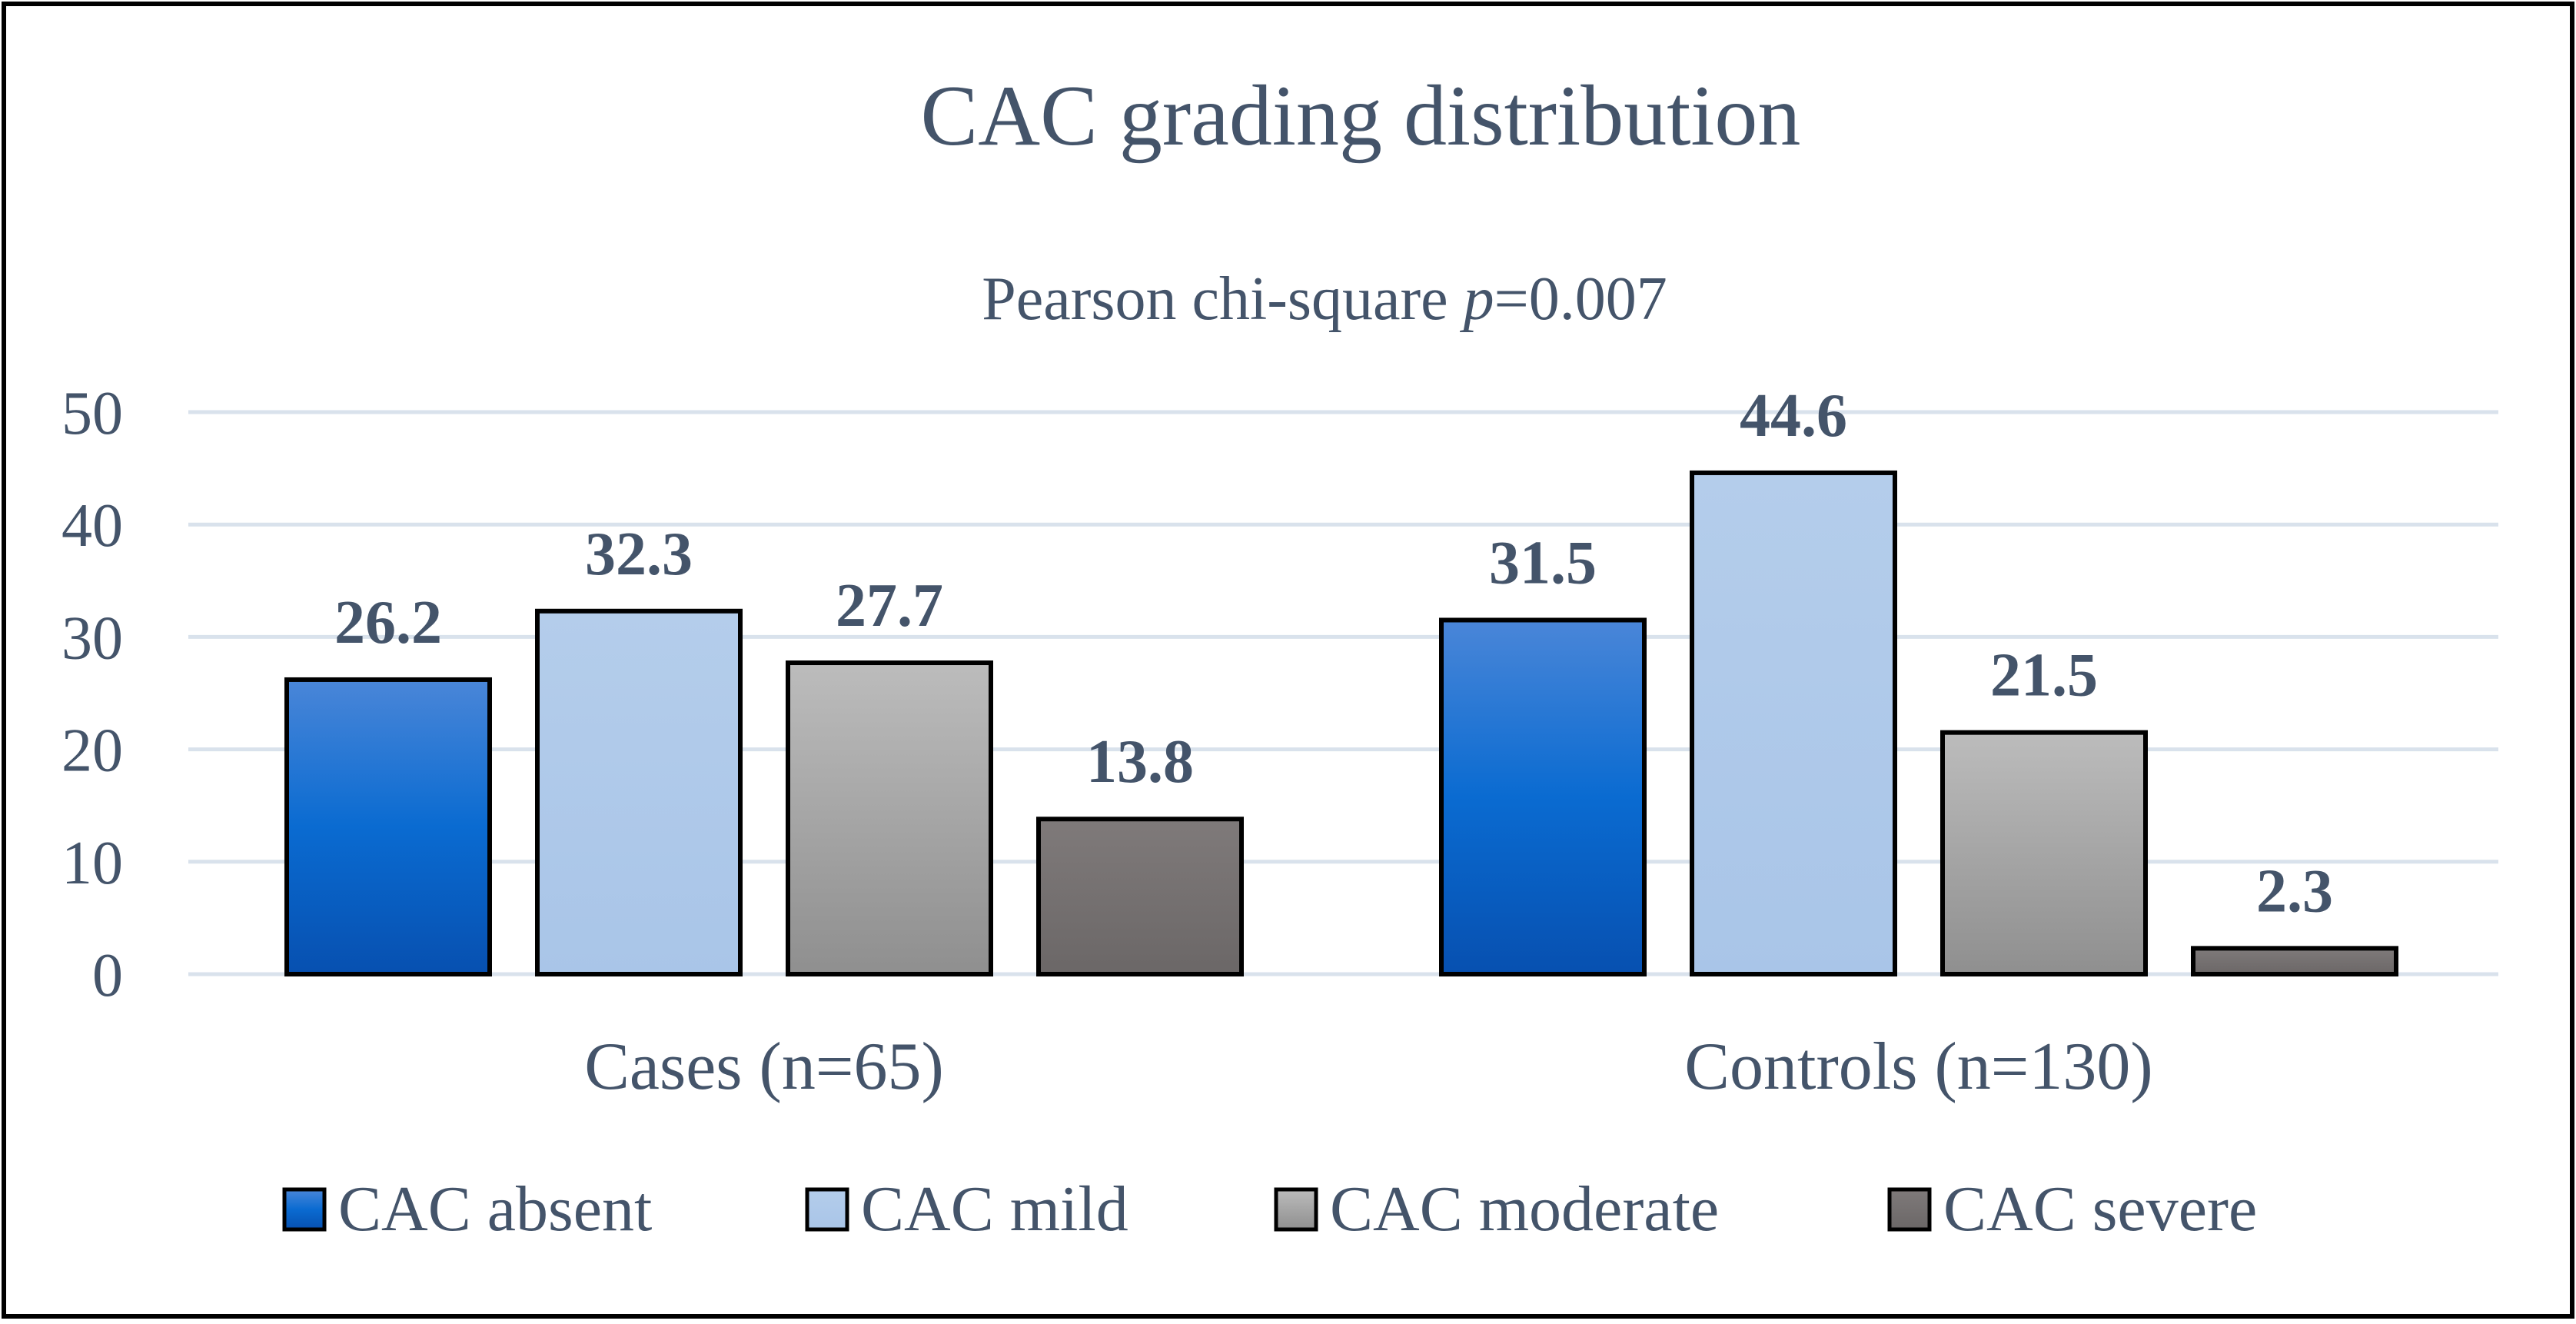 This screenshot has height=1324, width=2576. What do you see at coordinates (1477, 299) in the screenshot?
I see `subtitle-p-value-symbol: p` at bounding box center [1477, 299].